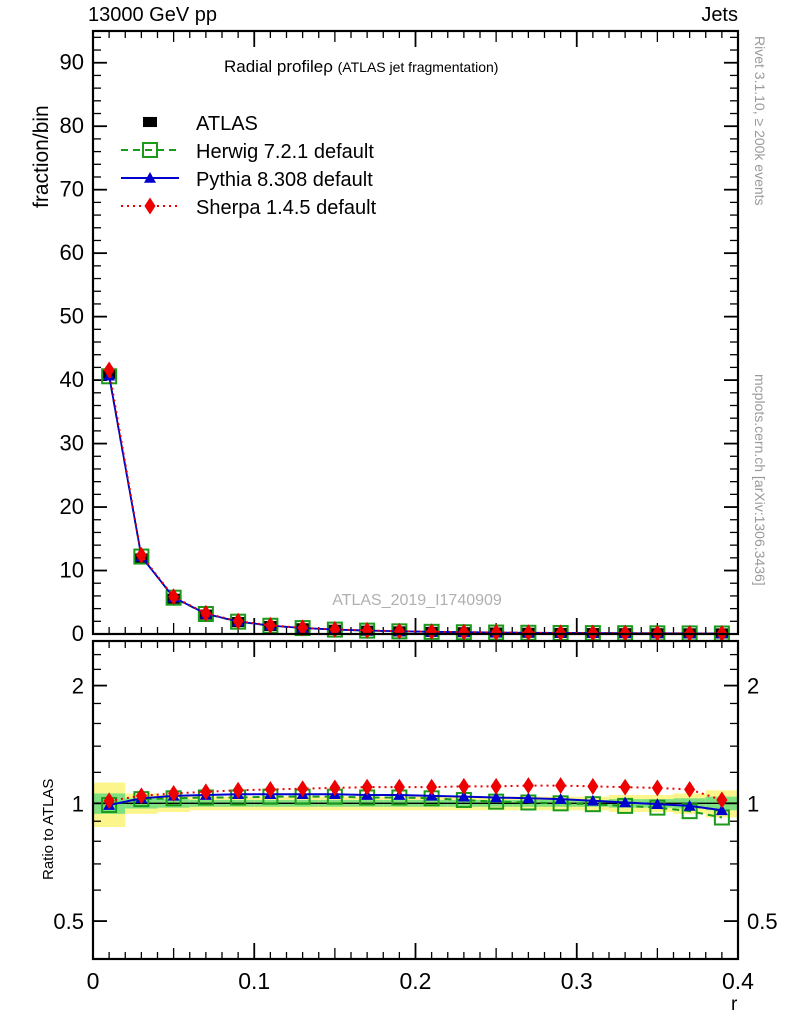 The height and width of the screenshot is (1024, 786). What do you see at coordinates (72, 443) in the screenshot?
I see `y-tick-label: 30` at bounding box center [72, 443].